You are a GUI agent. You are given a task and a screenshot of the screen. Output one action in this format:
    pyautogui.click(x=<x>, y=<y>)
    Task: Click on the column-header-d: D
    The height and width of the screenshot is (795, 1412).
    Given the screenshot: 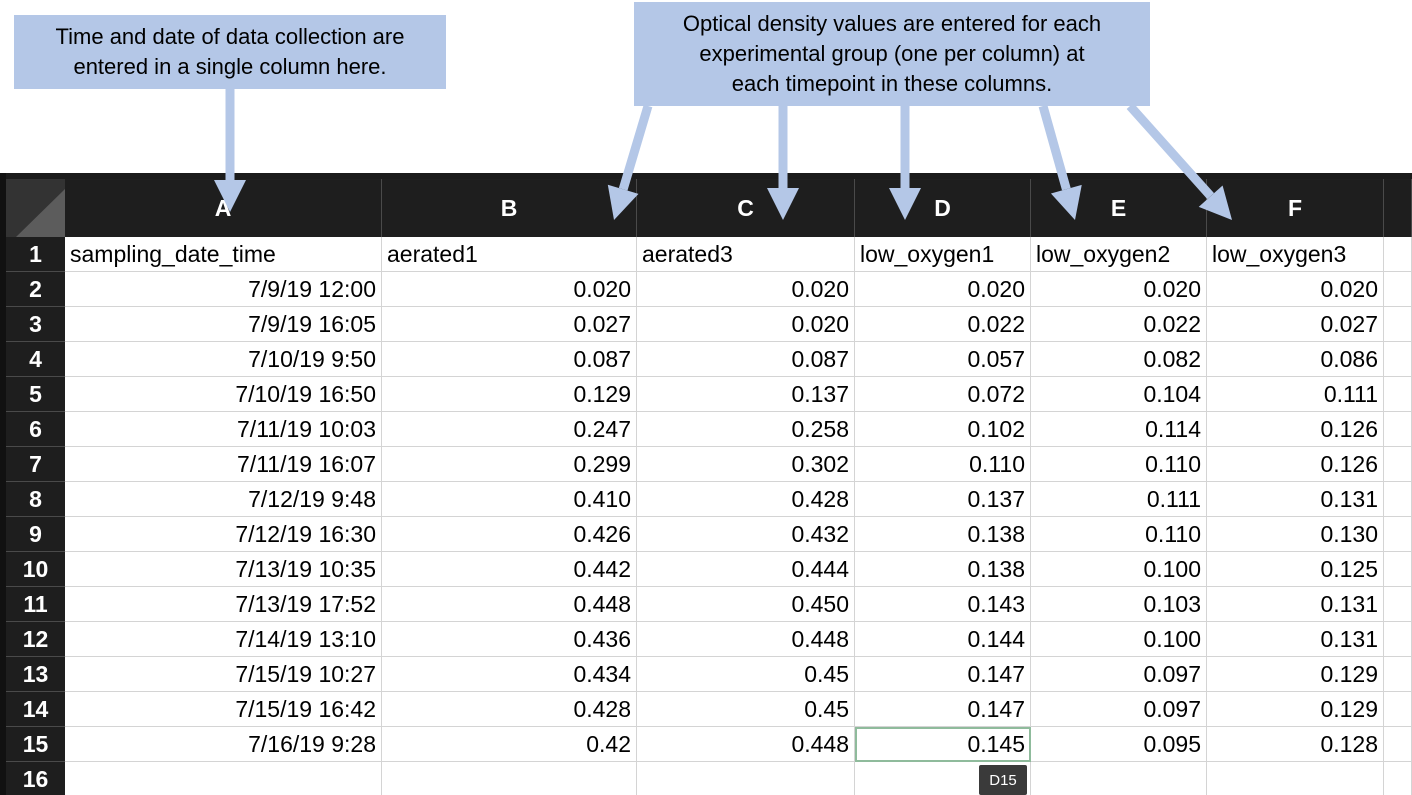 What is the action you would take?
    pyautogui.click(x=943, y=208)
    